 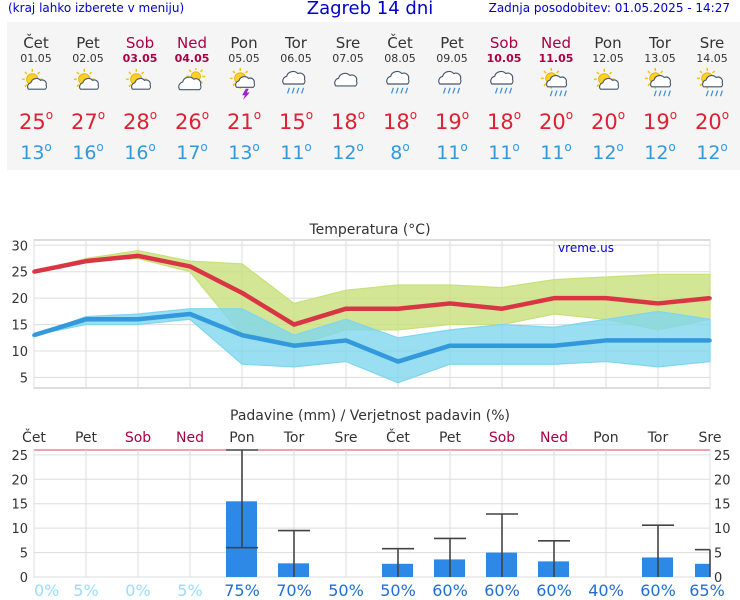 I want to click on menu-hint: (kraj lahko izberete v meniju), so click(x=96, y=8).